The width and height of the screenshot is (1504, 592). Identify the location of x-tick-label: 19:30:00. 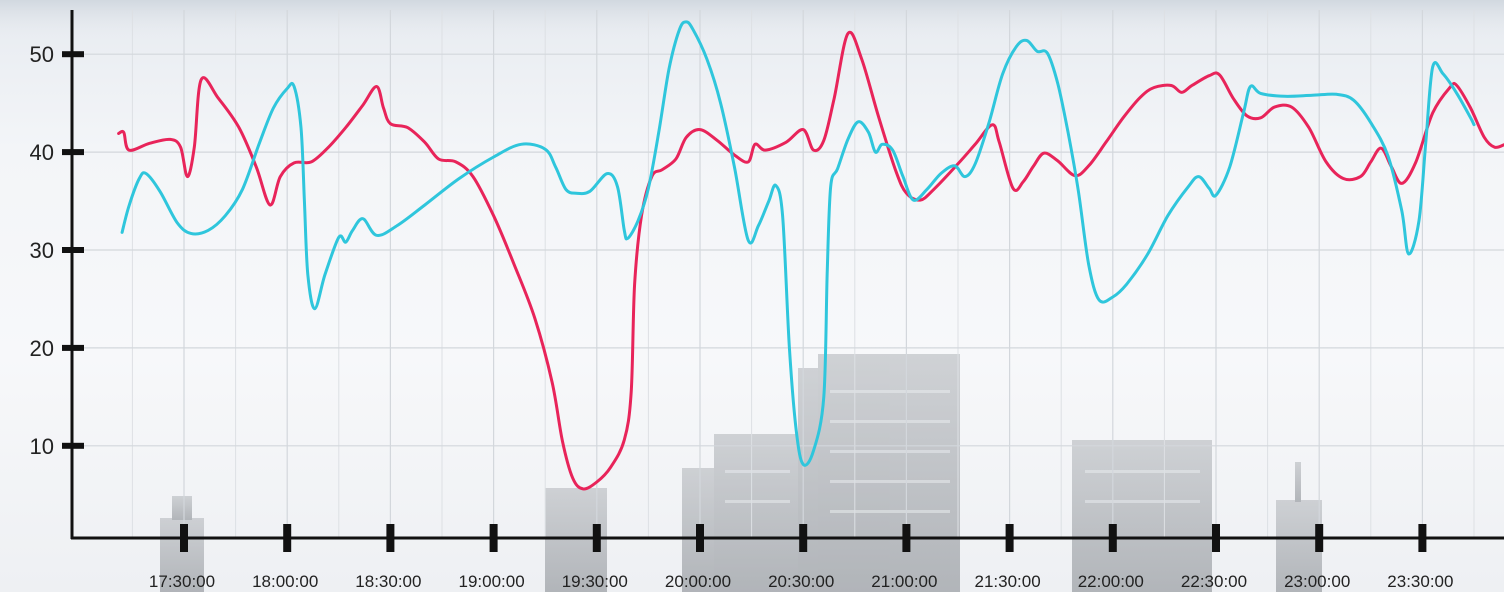
(595, 581).